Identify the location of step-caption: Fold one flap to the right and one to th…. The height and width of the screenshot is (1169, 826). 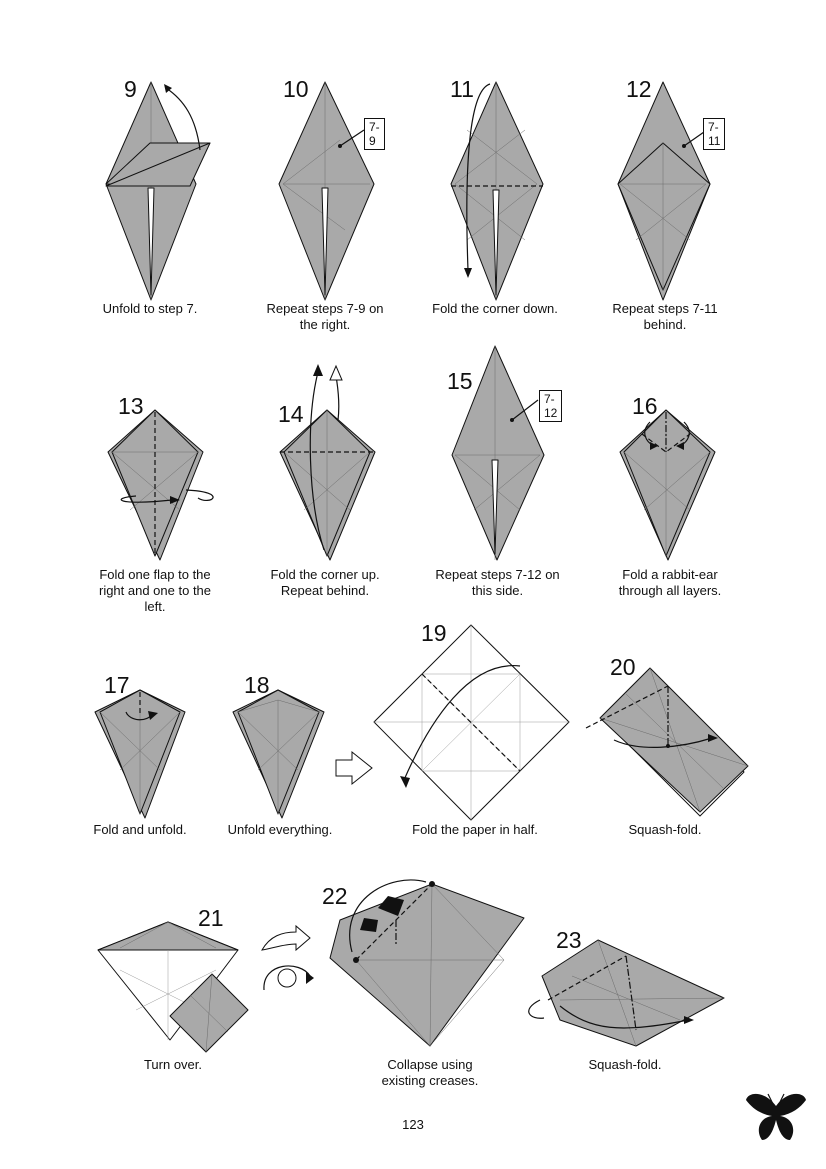
(155, 590).